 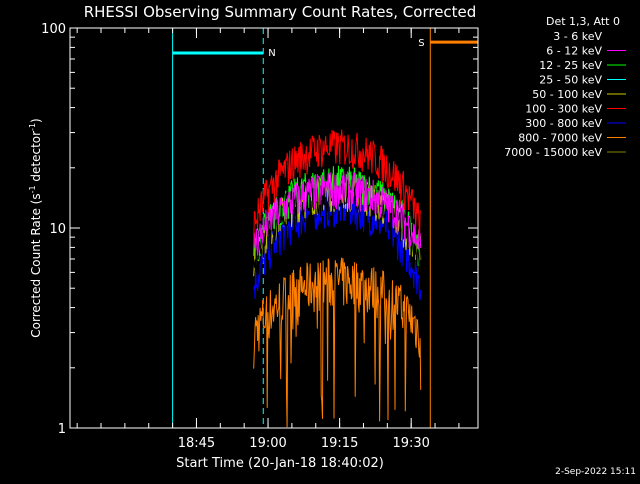 I want to click on y-axis-label-main: Corrected Count Rate (s, so click(x=36, y=265).